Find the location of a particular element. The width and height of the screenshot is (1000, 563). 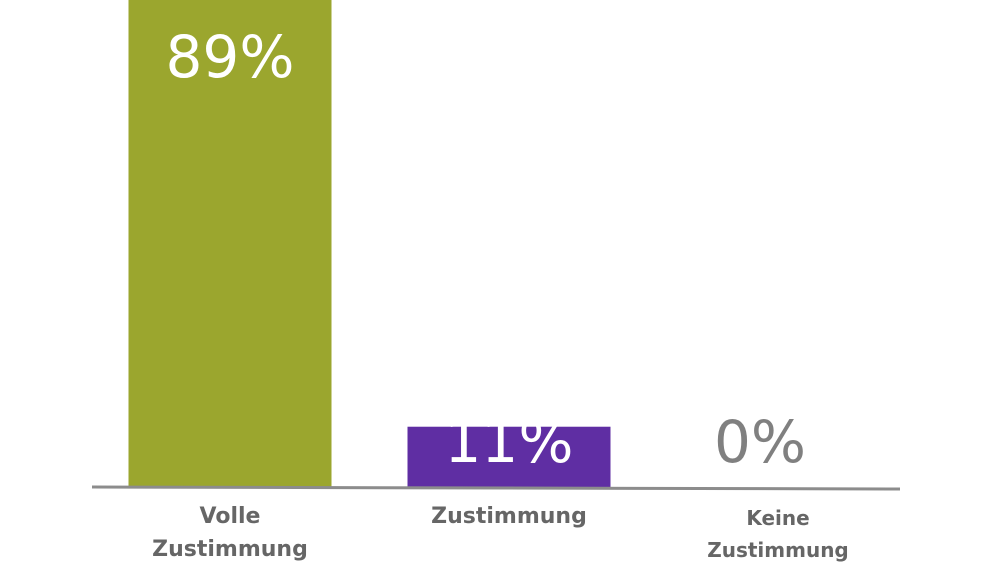

category-labels: Volle Zustimmung Zustimmung Keine Zustimmung is located at coordinates (500, 533).